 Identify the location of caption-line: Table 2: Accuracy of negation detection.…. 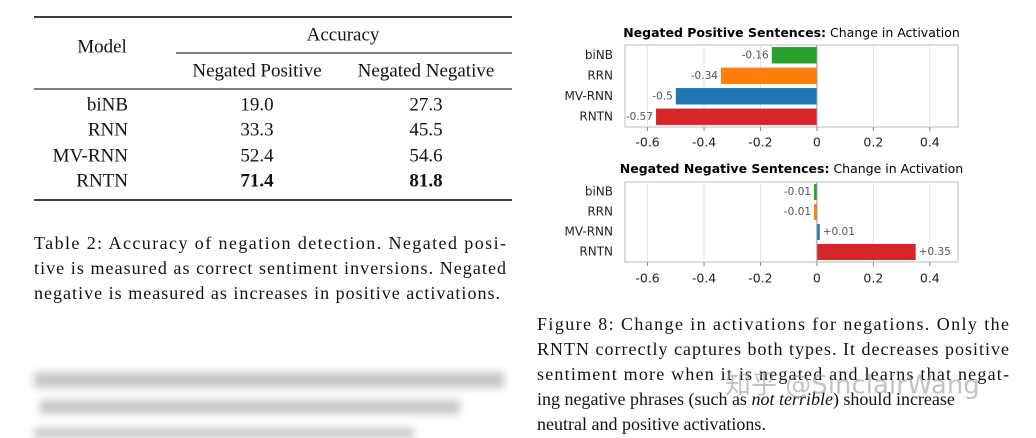
(270, 243).